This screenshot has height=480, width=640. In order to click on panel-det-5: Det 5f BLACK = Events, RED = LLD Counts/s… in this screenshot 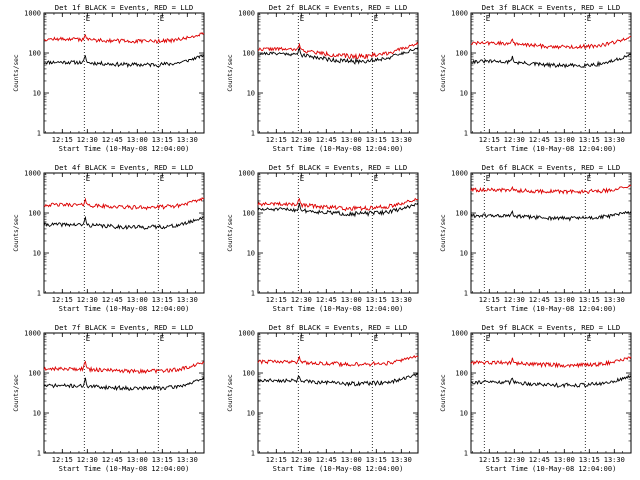, I will do `click(323, 238)`.